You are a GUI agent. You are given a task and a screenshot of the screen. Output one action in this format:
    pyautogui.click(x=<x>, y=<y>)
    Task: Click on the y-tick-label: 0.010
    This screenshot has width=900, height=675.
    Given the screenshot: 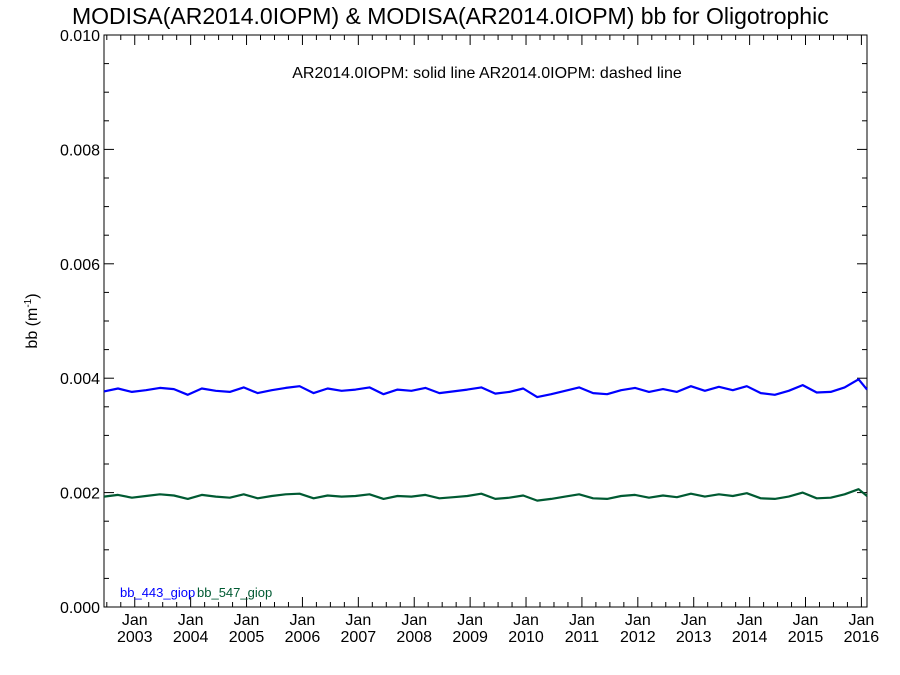 What is the action you would take?
    pyautogui.click(x=80, y=36)
    